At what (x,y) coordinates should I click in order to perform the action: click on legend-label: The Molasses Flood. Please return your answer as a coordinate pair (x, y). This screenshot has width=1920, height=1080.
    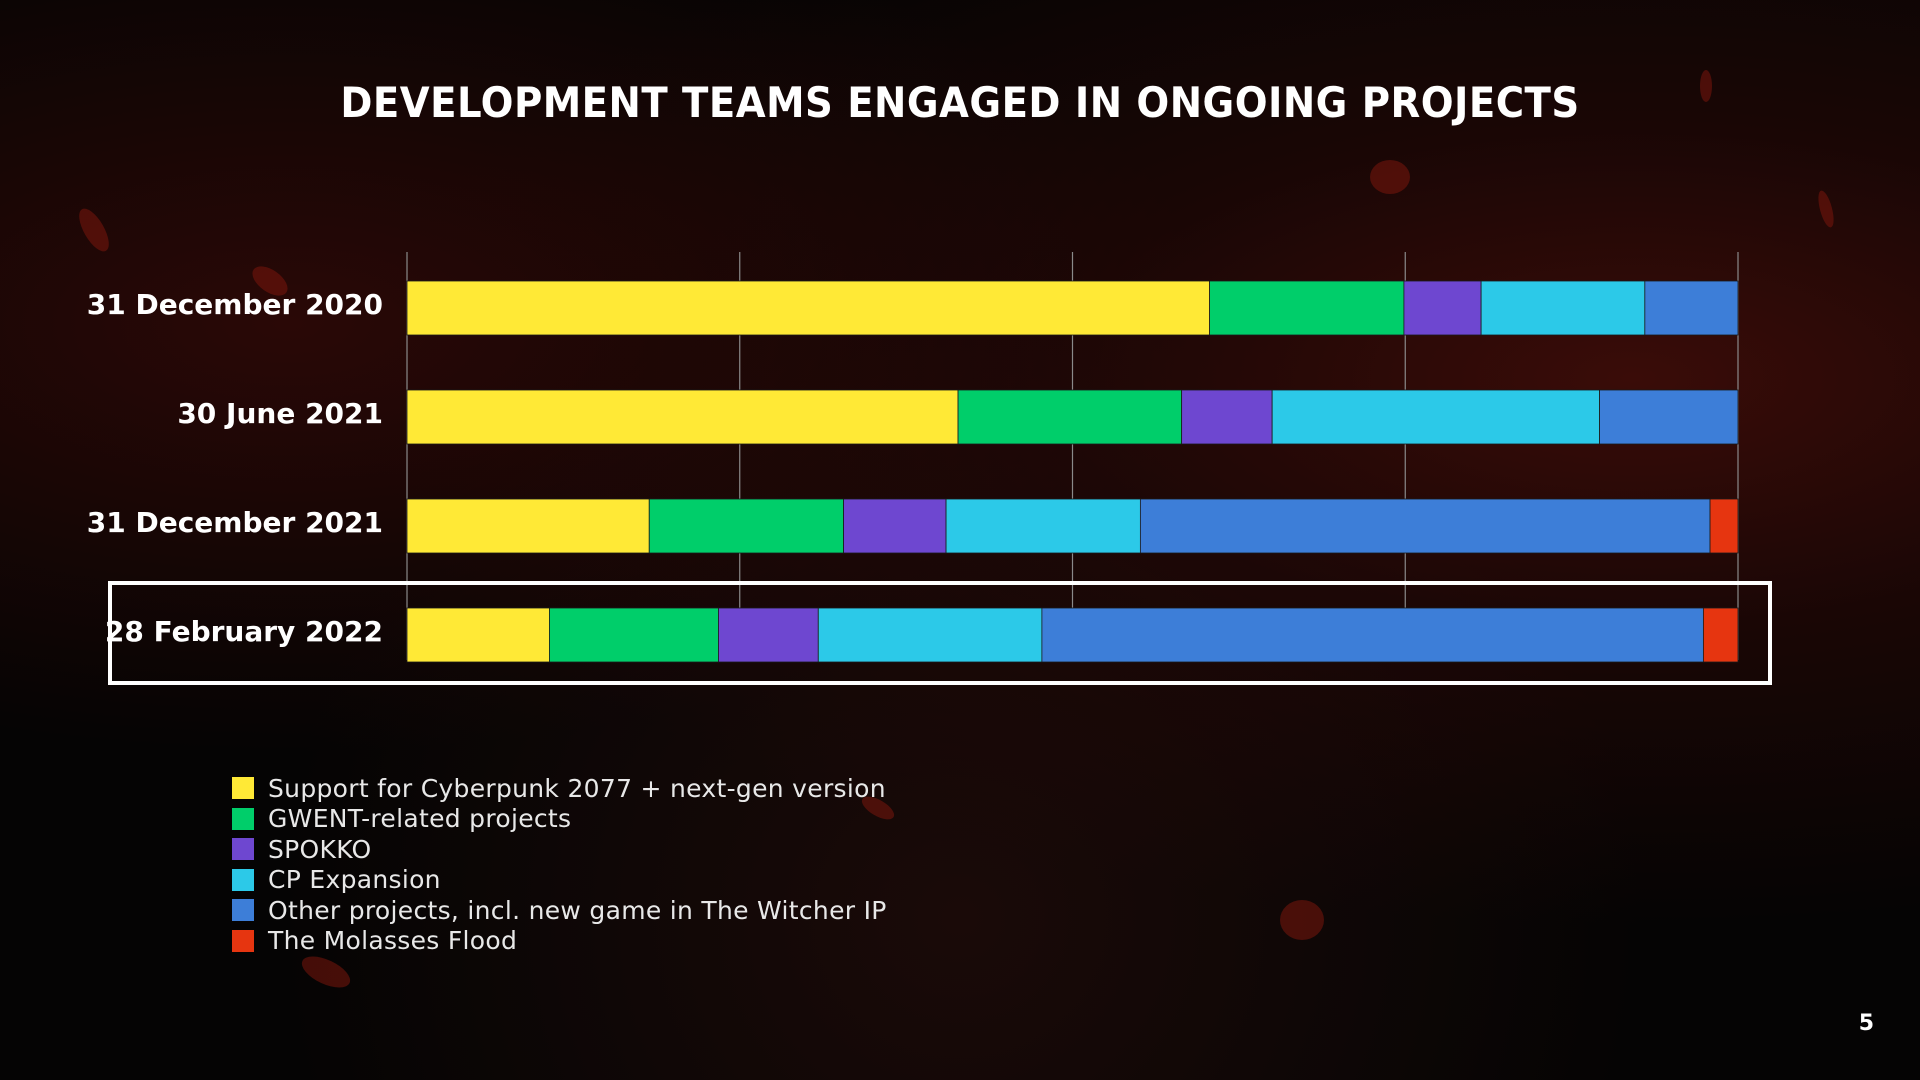
    Looking at the image, I should click on (393, 941).